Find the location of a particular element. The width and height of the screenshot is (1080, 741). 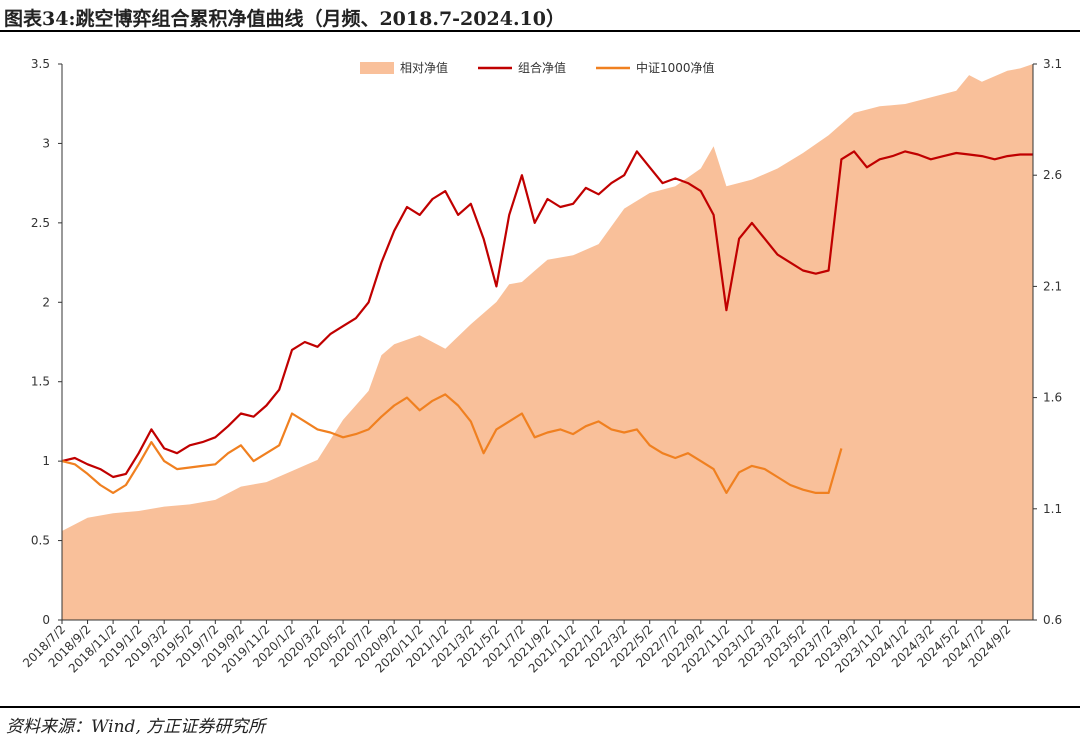

bottom-divider is located at coordinates (540, 707).